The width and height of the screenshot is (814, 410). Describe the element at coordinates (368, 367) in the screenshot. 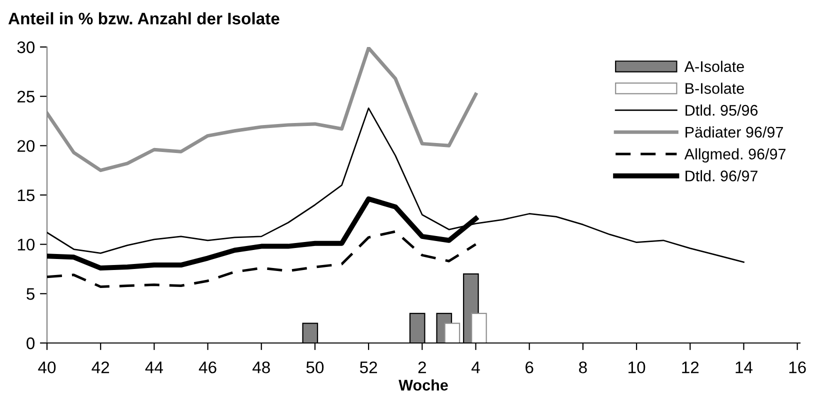

I see `x-tick-label: 52` at that location.